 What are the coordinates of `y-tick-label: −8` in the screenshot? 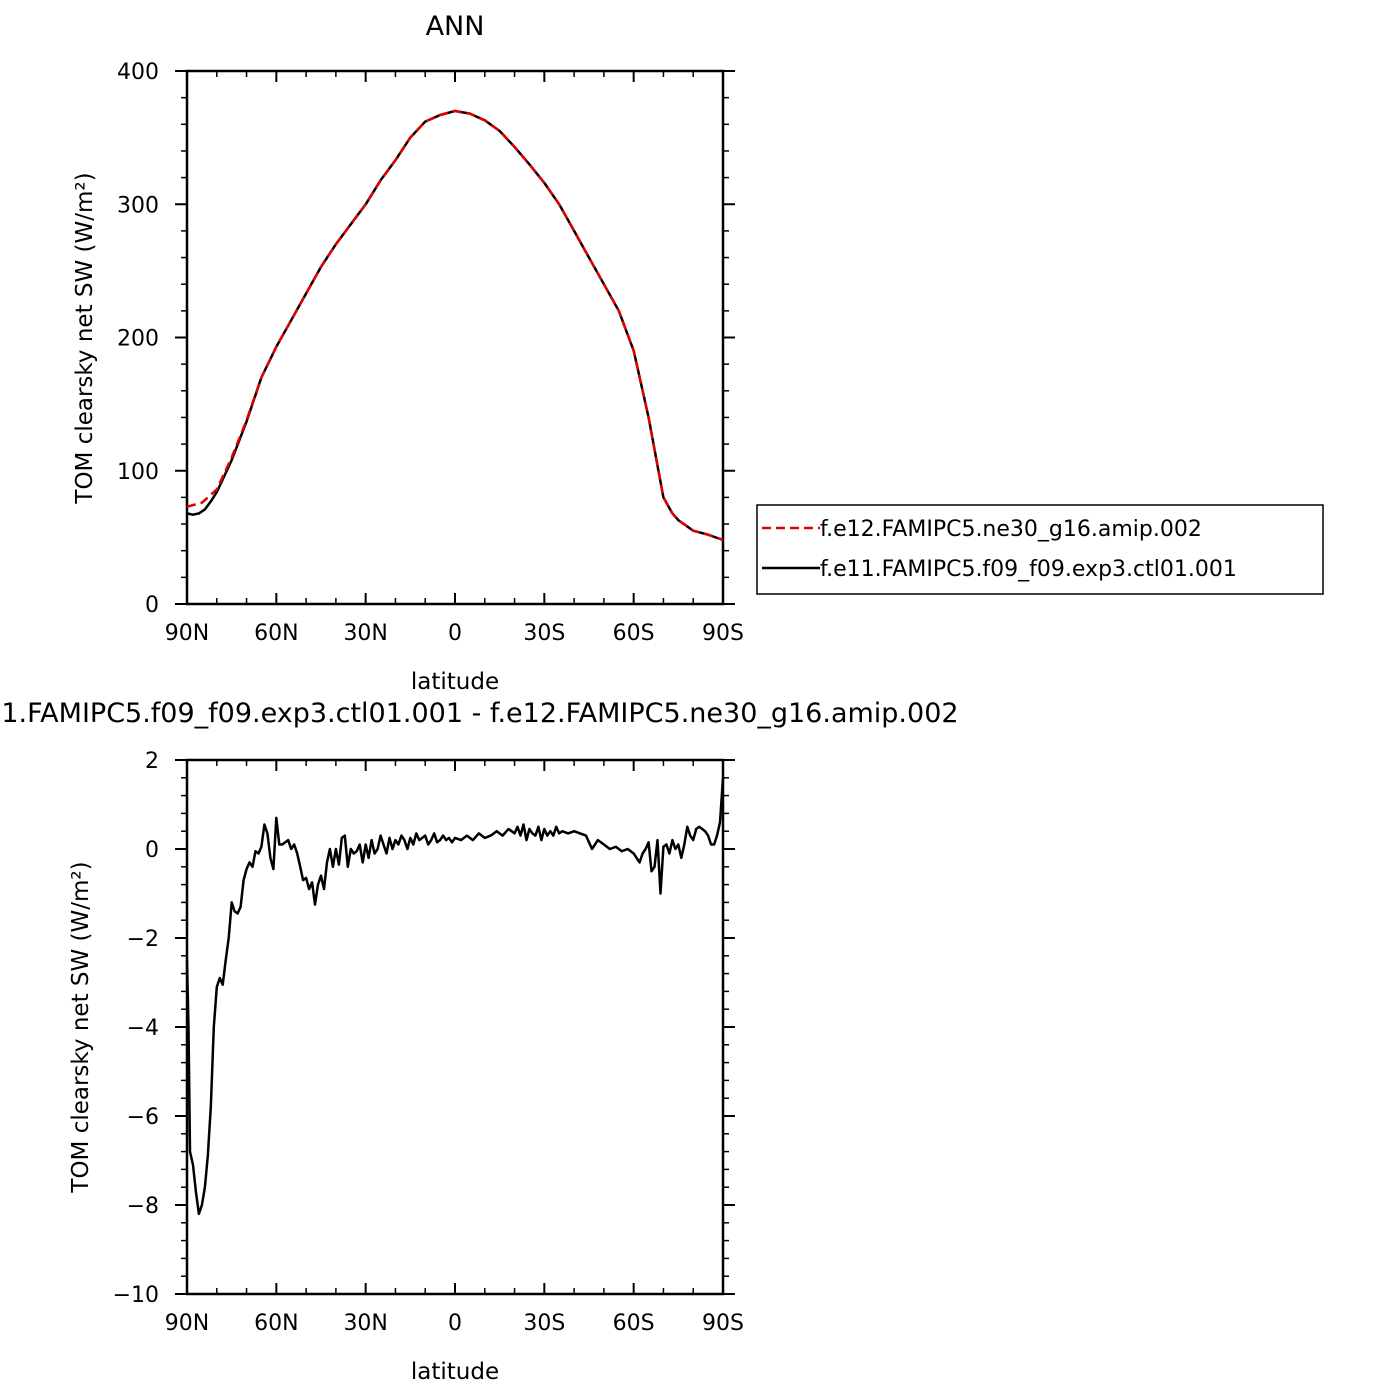 It's located at (143, 1206).